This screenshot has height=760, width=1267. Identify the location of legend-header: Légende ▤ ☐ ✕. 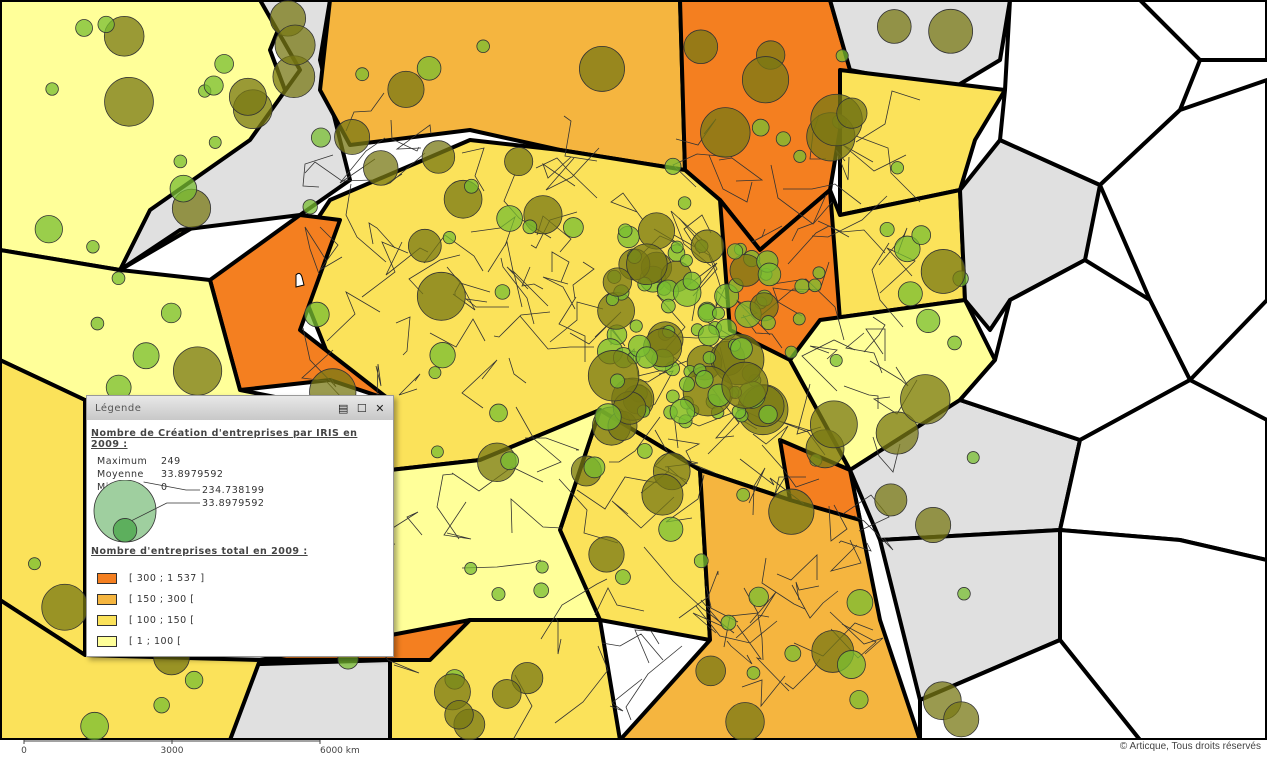
(240, 408).